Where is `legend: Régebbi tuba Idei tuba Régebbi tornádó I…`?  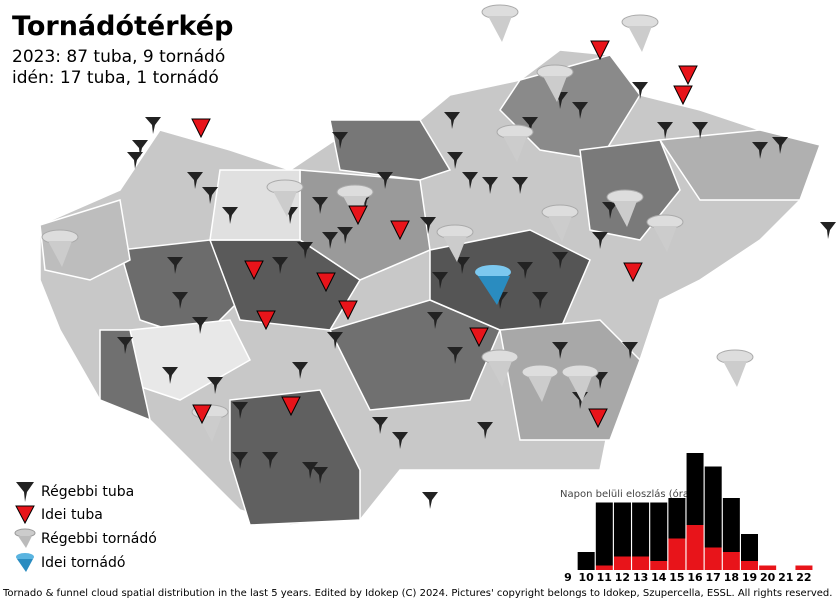
legend: Régebbi tuba Idei tuba Régebbi tornádó I… is located at coordinates (85, 527).